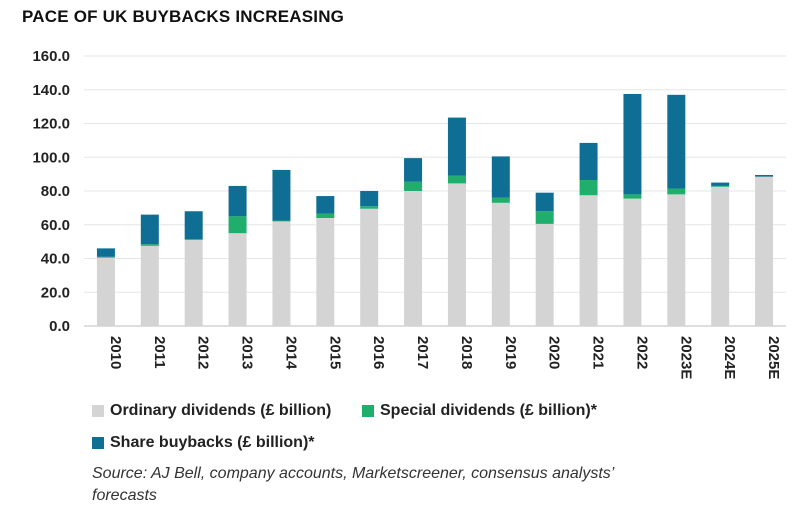 Image resolution: width=800 pixels, height=510 pixels. I want to click on y-tick-label: 20.0, so click(55, 292).